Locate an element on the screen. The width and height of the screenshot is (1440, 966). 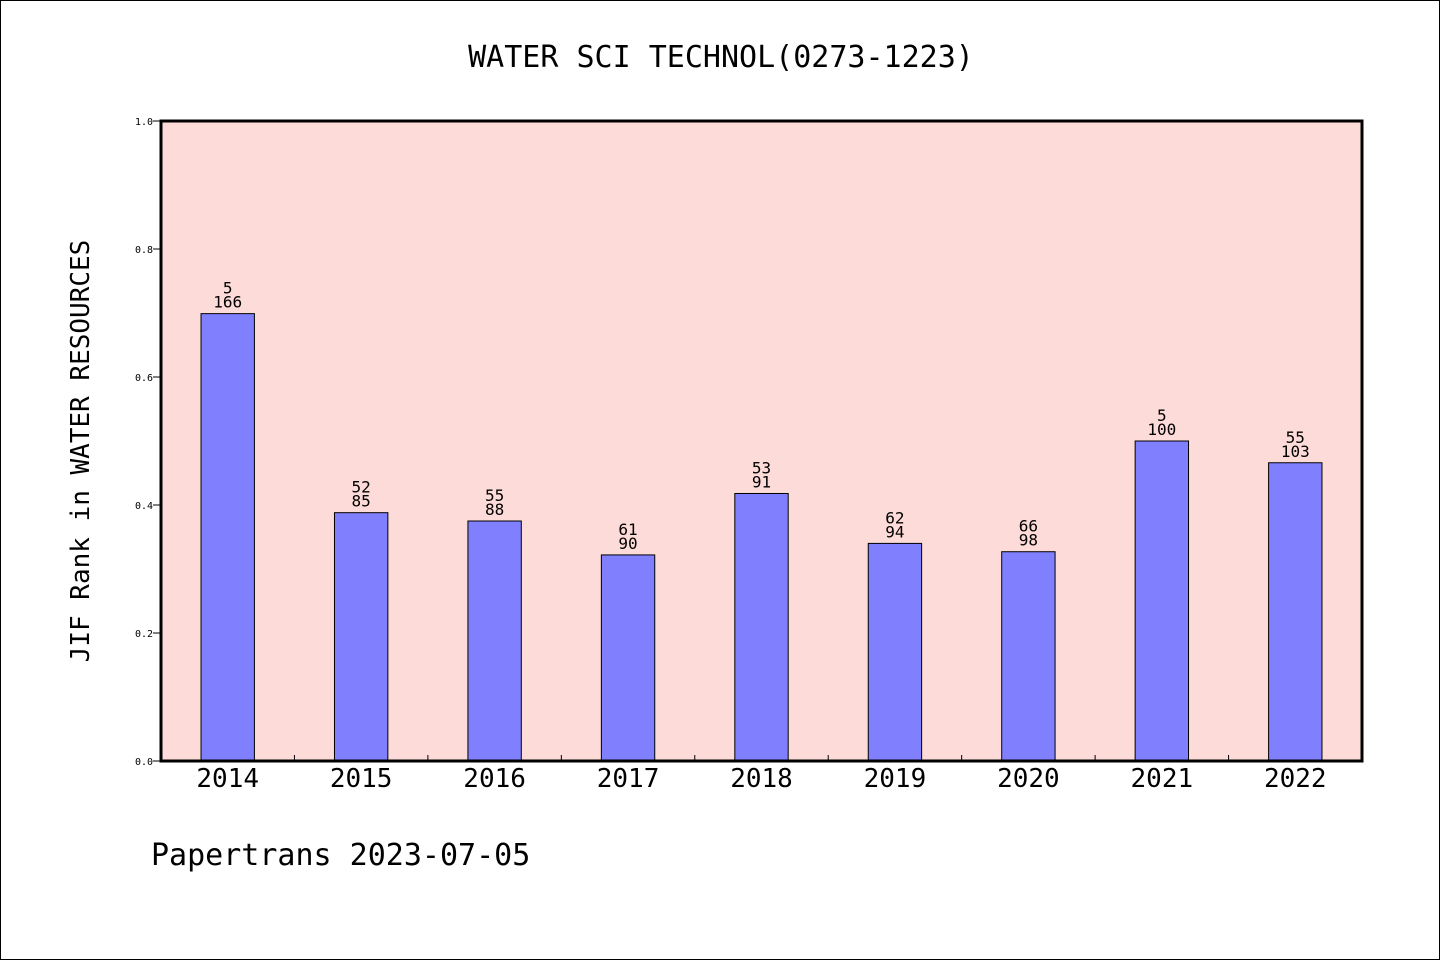
y-tick-label: 0.6 is located at coordinates (144, 378).